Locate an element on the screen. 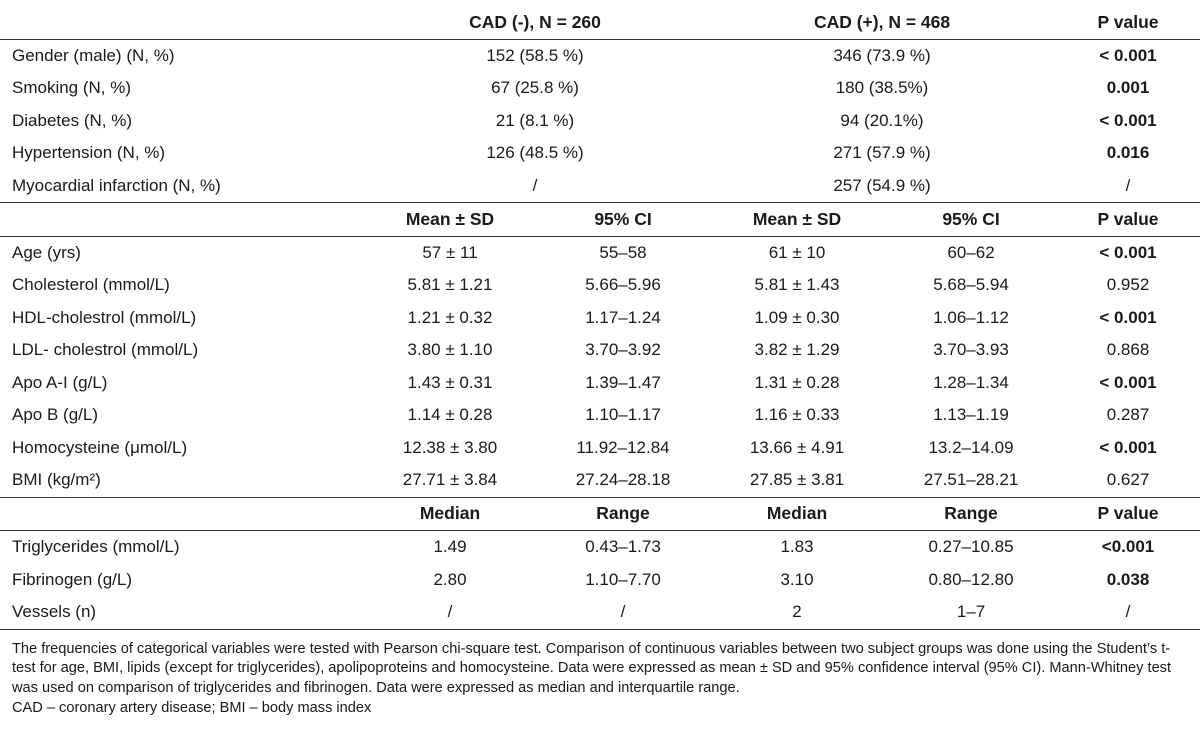  row-label: HDL-cholestrol (mmol/L) is located at coordinates (104, 317).